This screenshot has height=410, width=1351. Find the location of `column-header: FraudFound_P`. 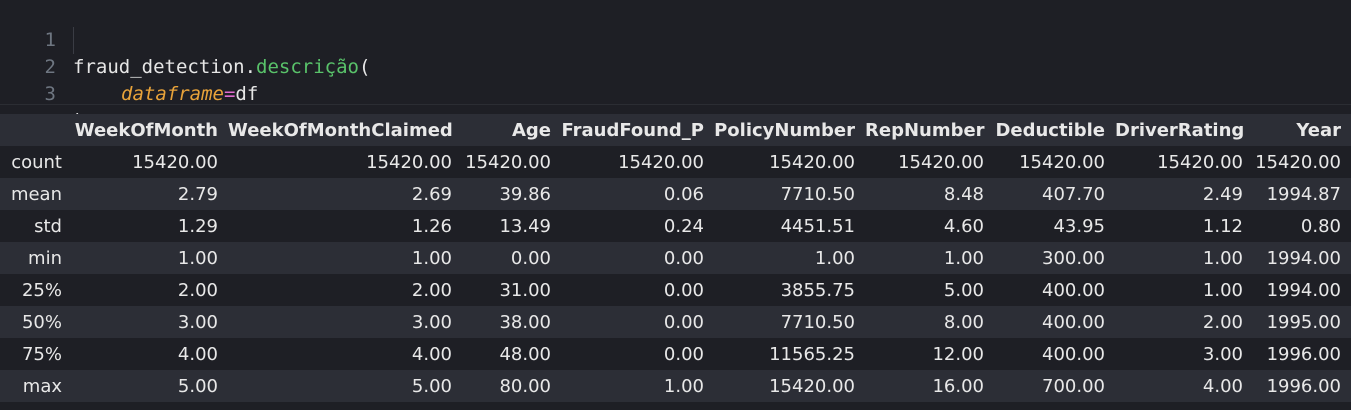

column-header: FraudFound_P is located at coordinates (637, 130).